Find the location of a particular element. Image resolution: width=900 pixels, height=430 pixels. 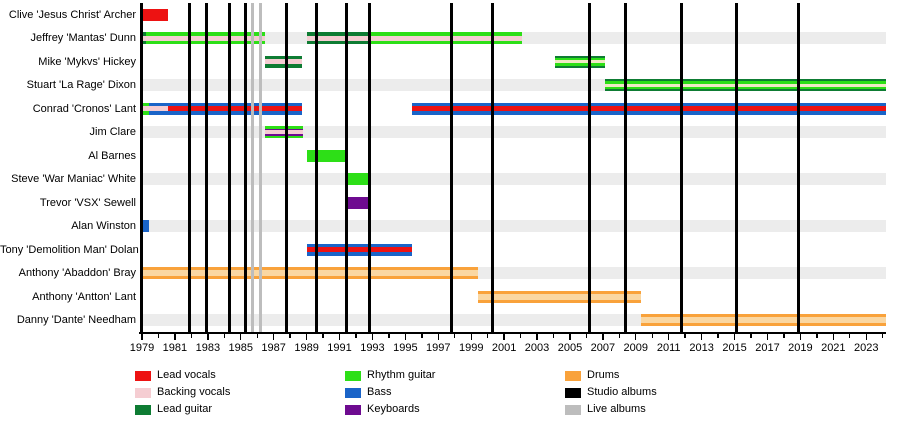

axis-year-label: 1981 is located at coordinates (175, 348).